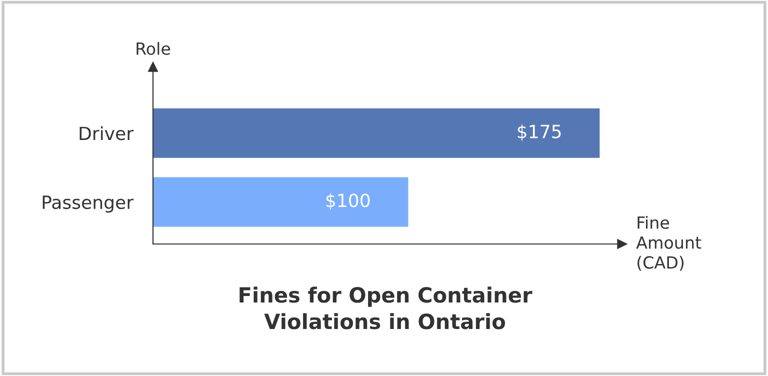 The width and height of the screenshot is (768, 376). What do you see at coordinates (107, 133) in the screenshot?
I see `y-tick-label: Driver` at bounding box center [107, 133].